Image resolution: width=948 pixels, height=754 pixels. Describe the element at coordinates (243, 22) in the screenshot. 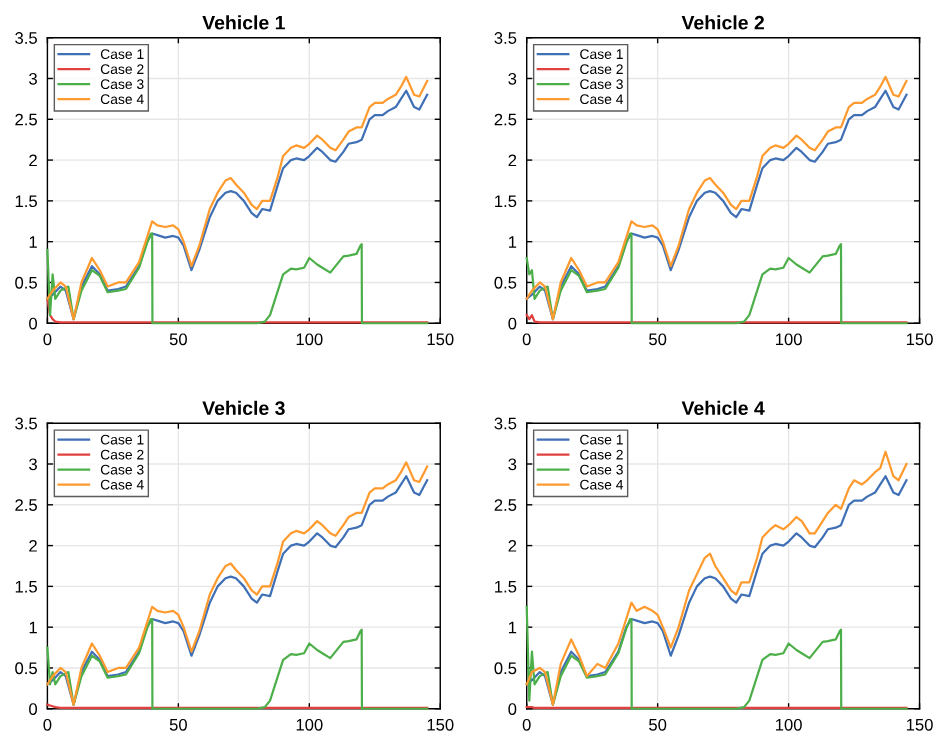

I see `chart-title: Vehicle 1` at that location.